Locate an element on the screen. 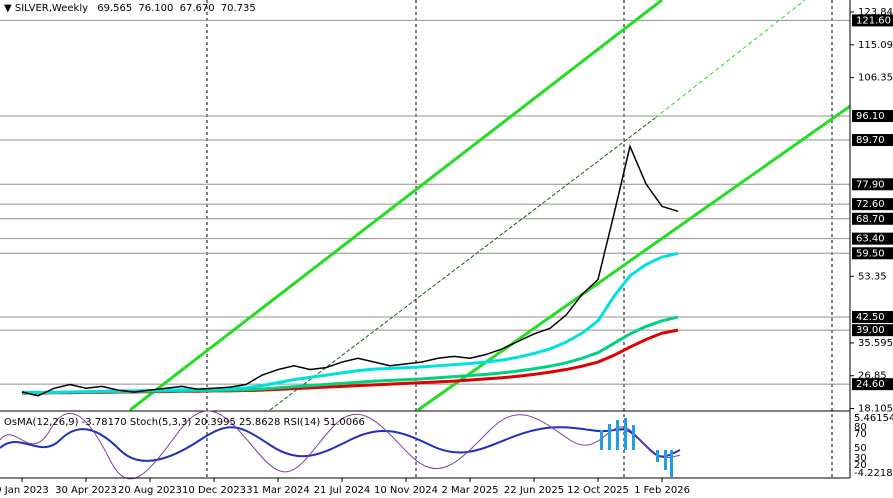 This screenshot has width=893, height=498. oscillator is located at coordinates (340, 445).